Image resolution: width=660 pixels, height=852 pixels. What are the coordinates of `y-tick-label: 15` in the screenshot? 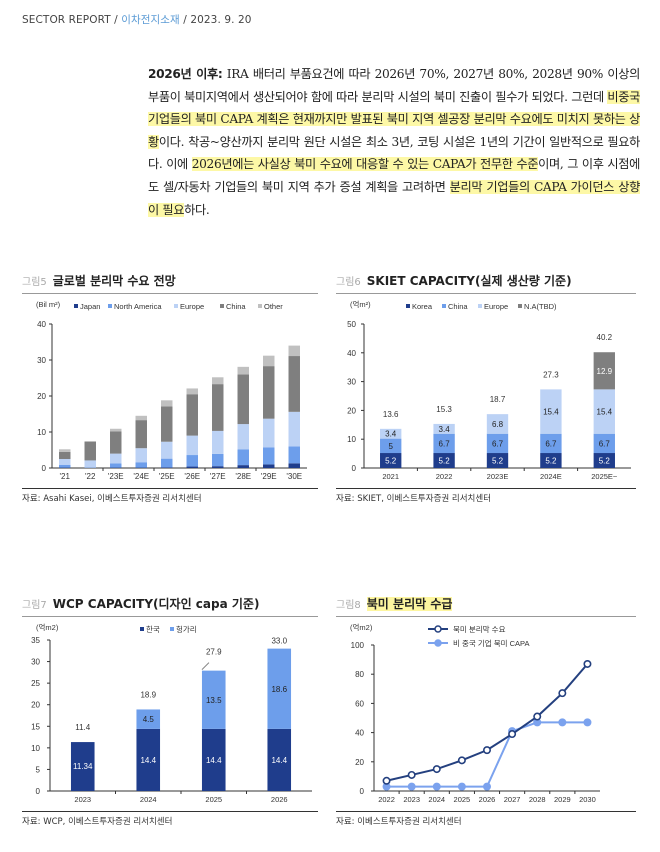 It's located at (35, 726).